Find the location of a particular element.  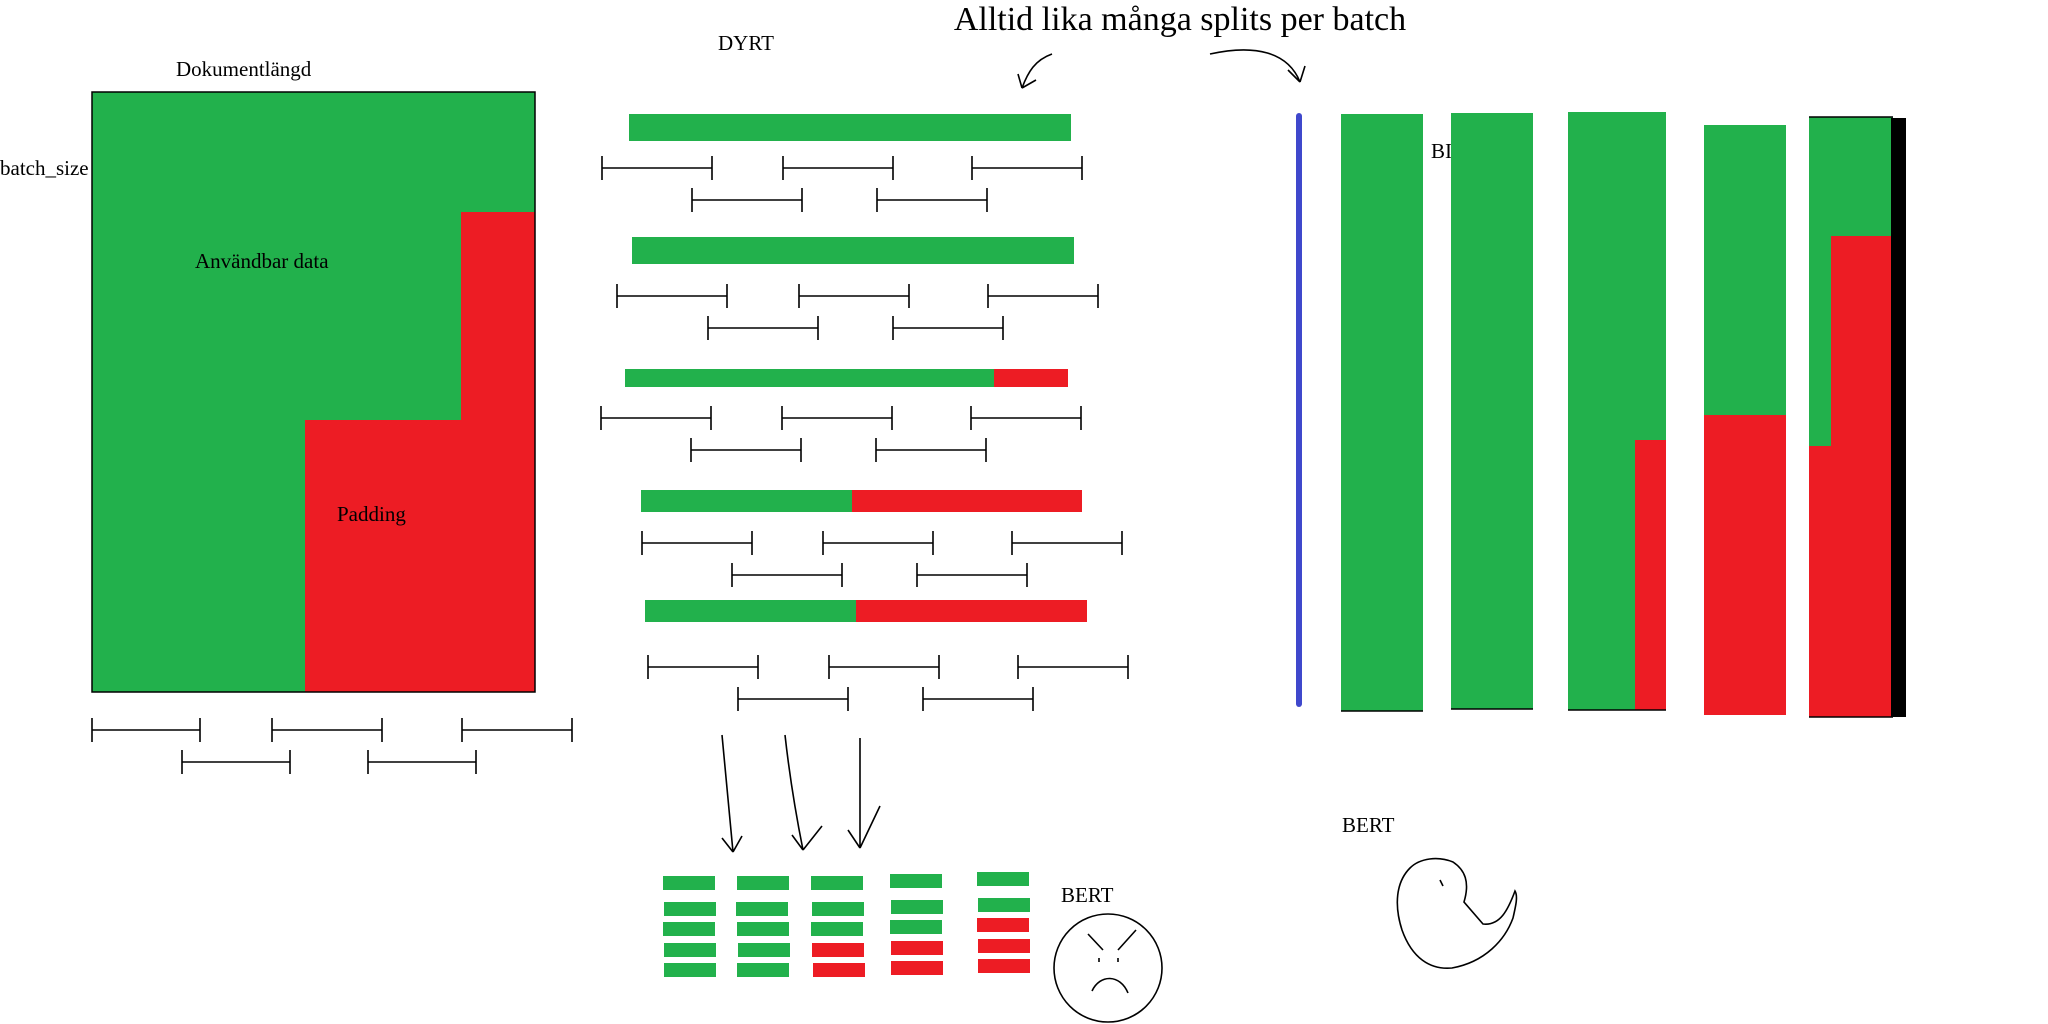

expensive-row-4-padding is located at coordinates (967, 501).